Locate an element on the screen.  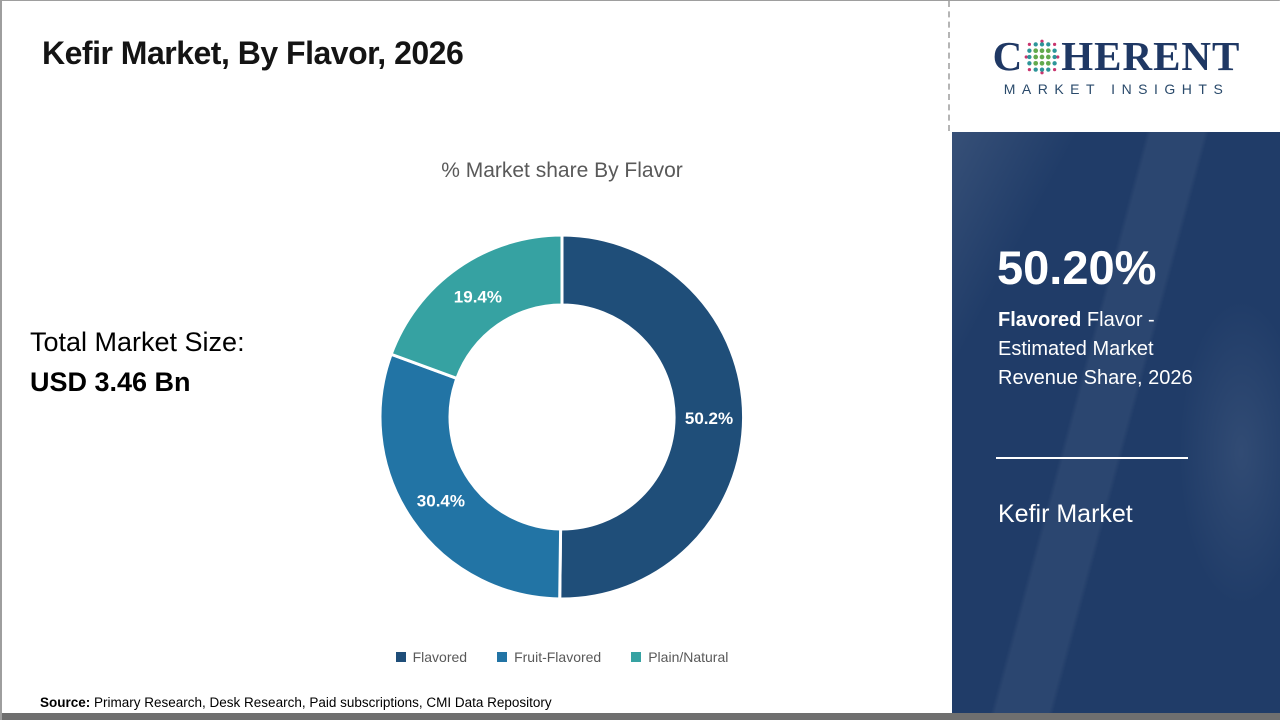
legend-item-flavored: Flavored is located at coordinates (431, 657).